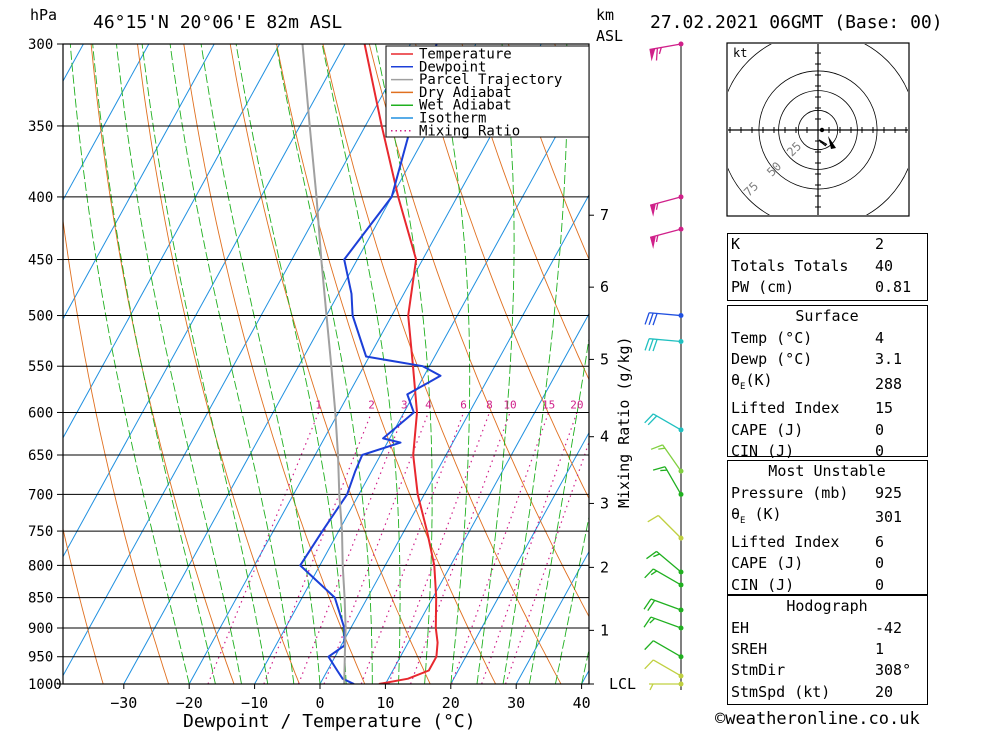  I want to click on mu-thetae-label: θE (K), so click(756, 515).